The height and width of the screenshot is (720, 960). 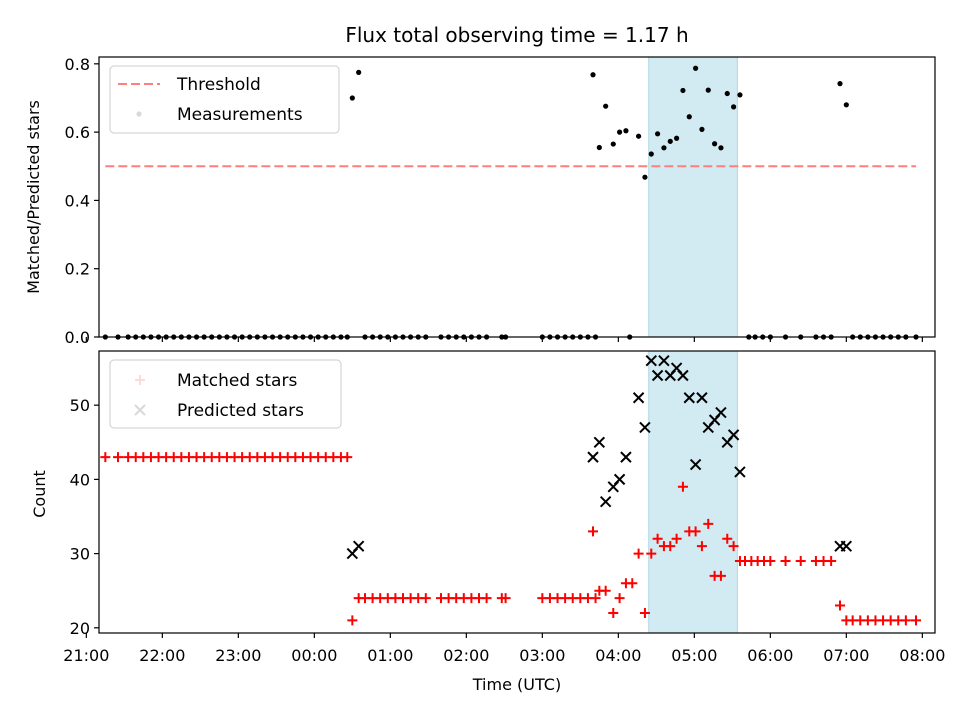 What do you see at coordinates (225, 394) in the screenshot?
I see `bottom-legend-box` at bounding box center [225, 394].